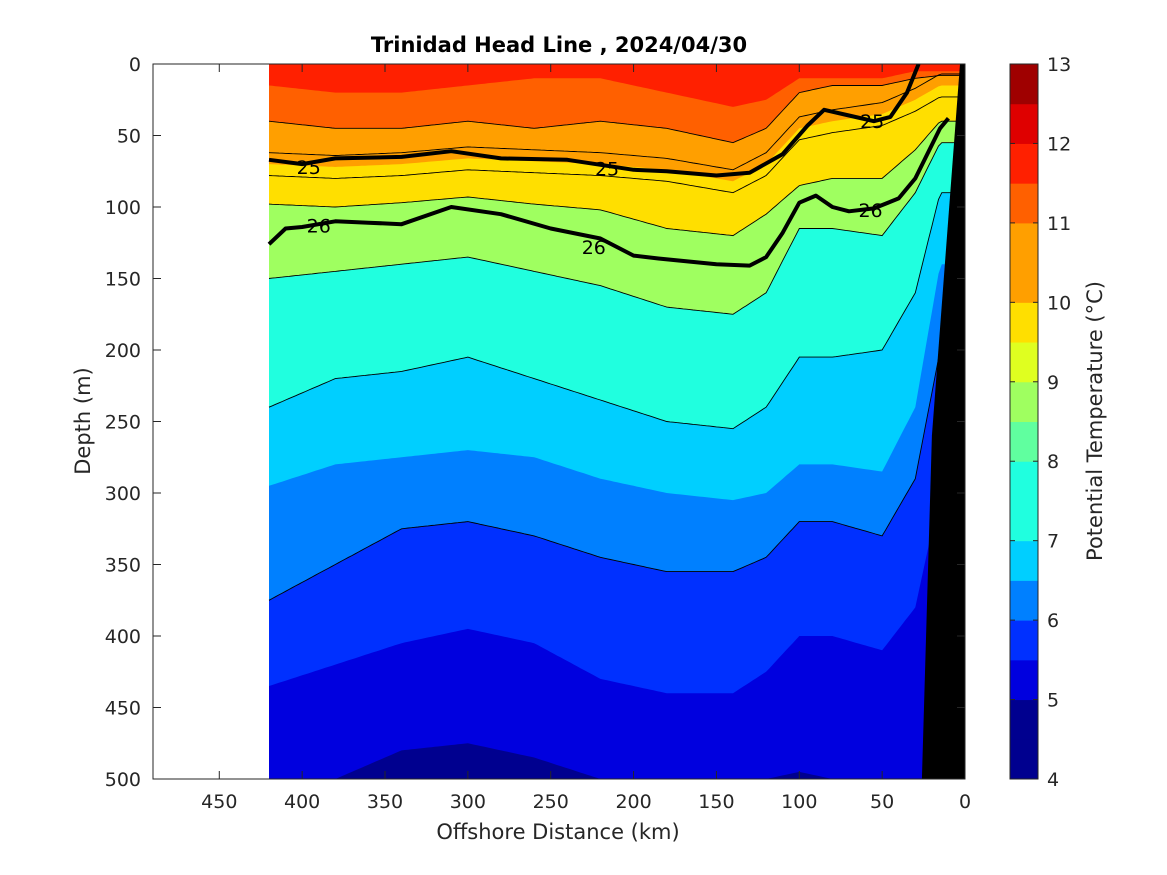 The image size is (1167, 875). What do you see at coordinates (123, 280) in the screenshot?
I see `y-tick-label: 150` at bounding box center [123, 280].